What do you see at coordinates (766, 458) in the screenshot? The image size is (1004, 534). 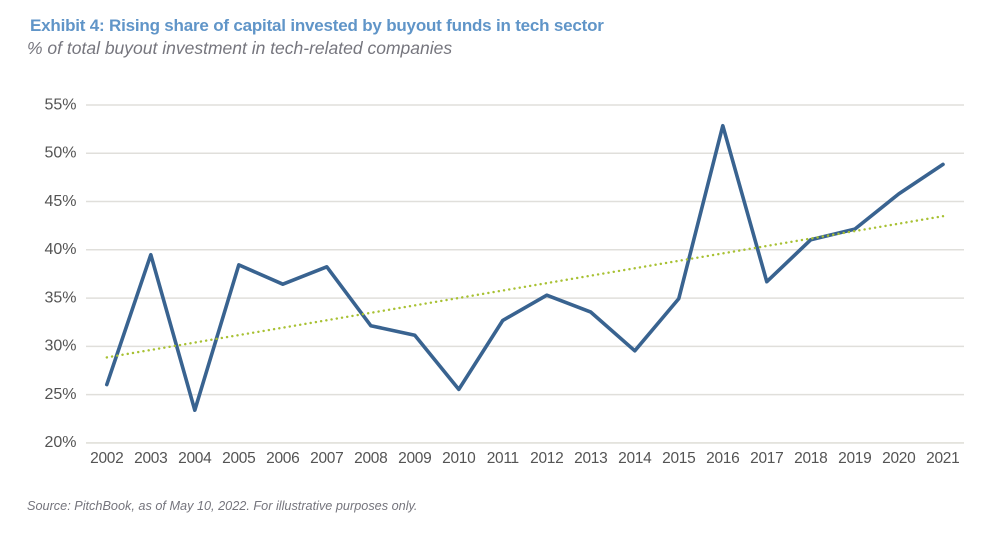 I see `svg-text: 2017` at bounding box center [766, 458].